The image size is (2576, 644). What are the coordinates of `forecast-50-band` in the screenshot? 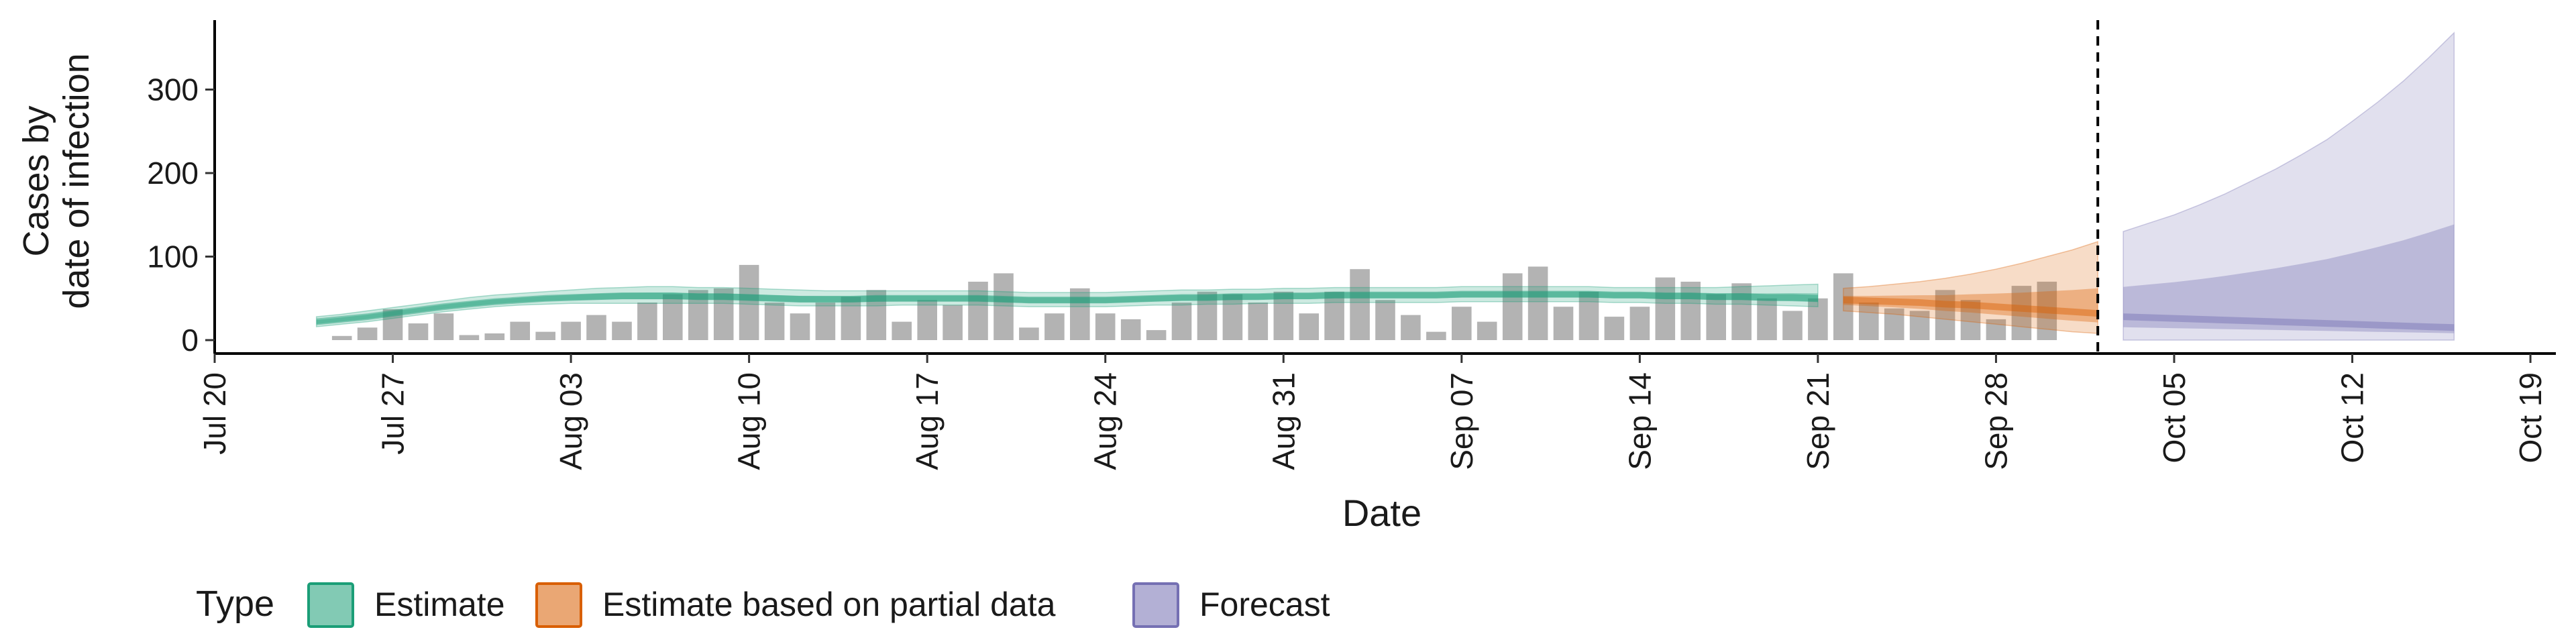 It's located at (2289, 278).